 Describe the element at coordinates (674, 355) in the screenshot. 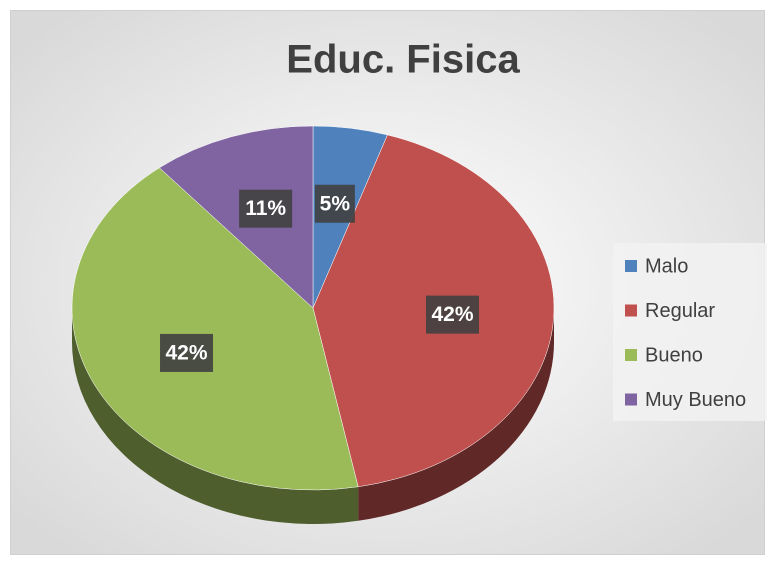

I see `legend-label: Bueno` at that location.